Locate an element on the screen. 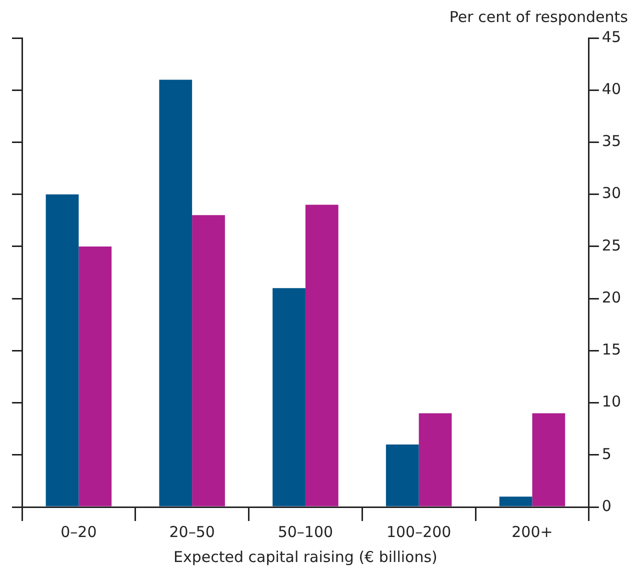 The height and width of the screenshot is (579, 636). y-tick-label: 20 is located at coordinates (612, 297).